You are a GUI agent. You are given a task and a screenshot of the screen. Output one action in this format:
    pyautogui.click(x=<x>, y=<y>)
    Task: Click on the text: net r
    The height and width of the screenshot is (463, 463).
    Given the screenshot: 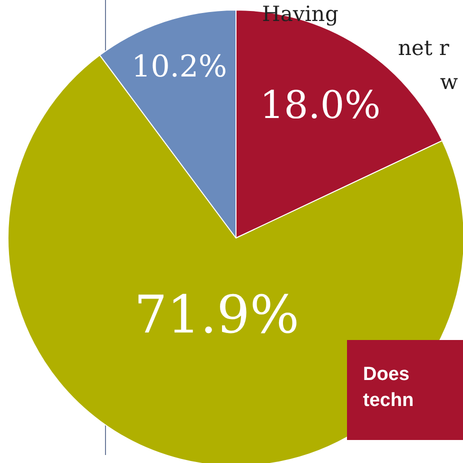 What is the action you would take?
    pyautogui.click(x=424, y=48)
    